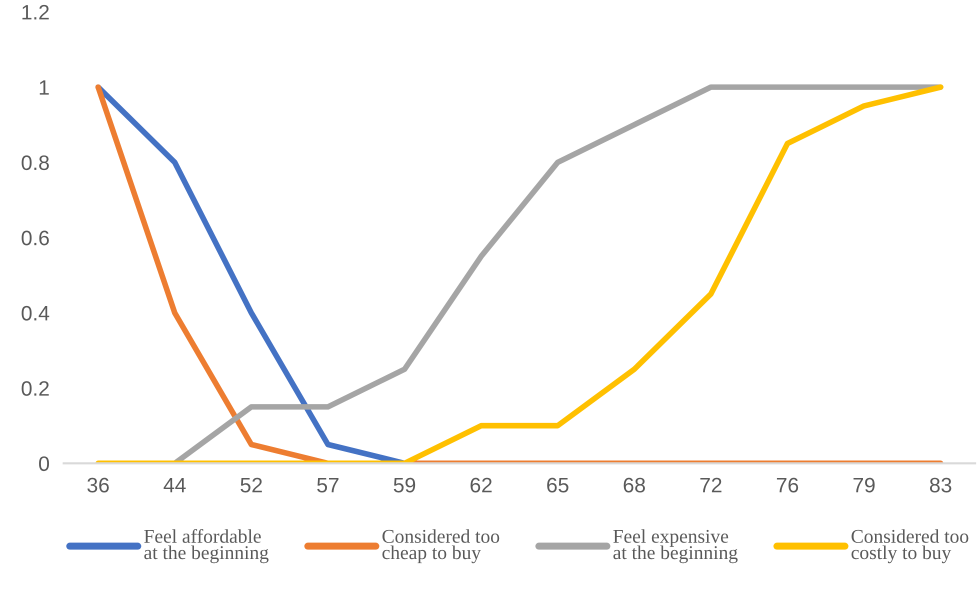  Describe the element at coordinates (557, 485) in the screenshot. I see `x-tick-label: 65` at that location.